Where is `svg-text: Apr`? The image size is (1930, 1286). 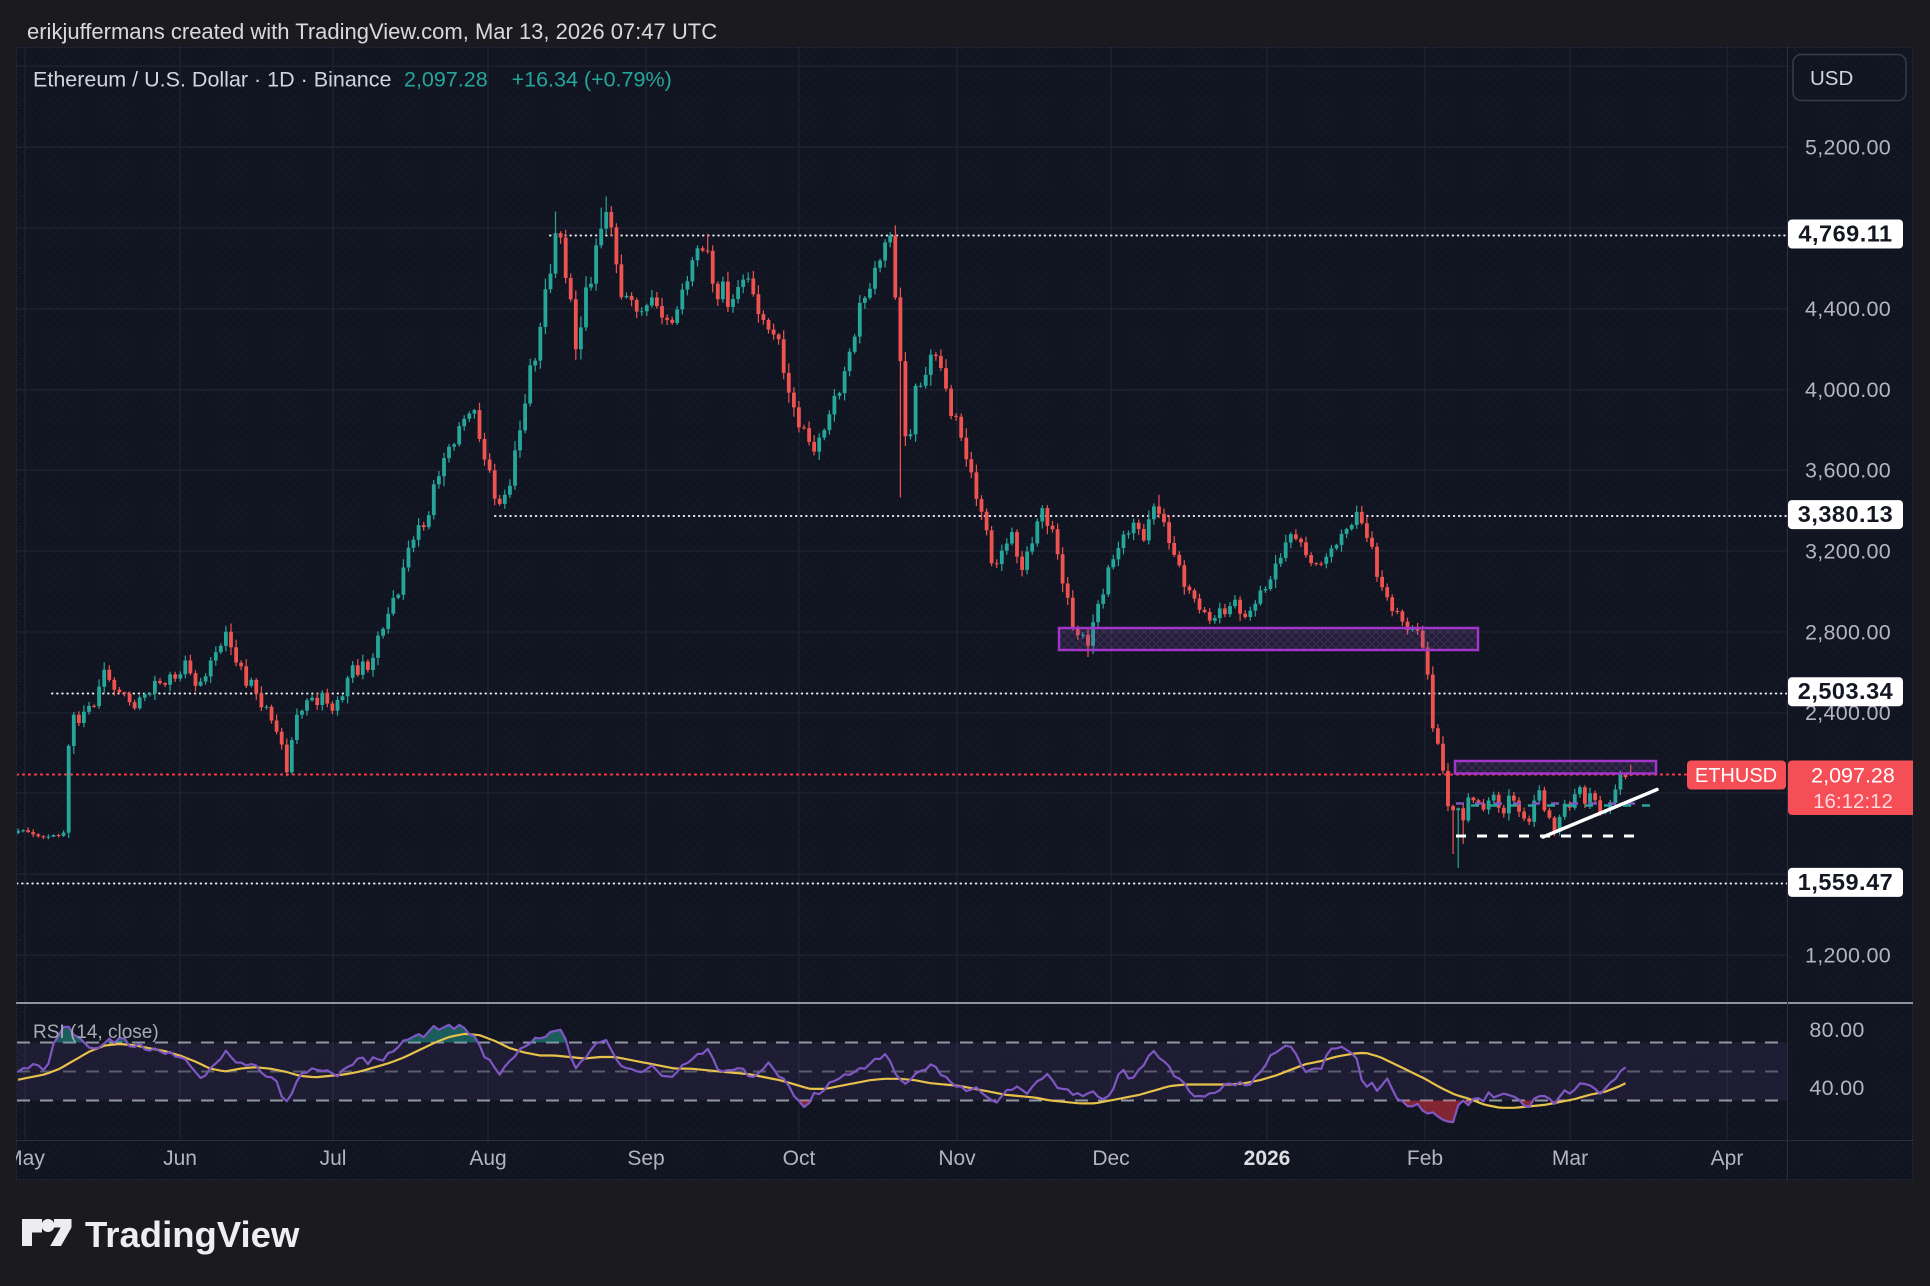 svg-text: Apr is located at coordinates (1727, 1158).